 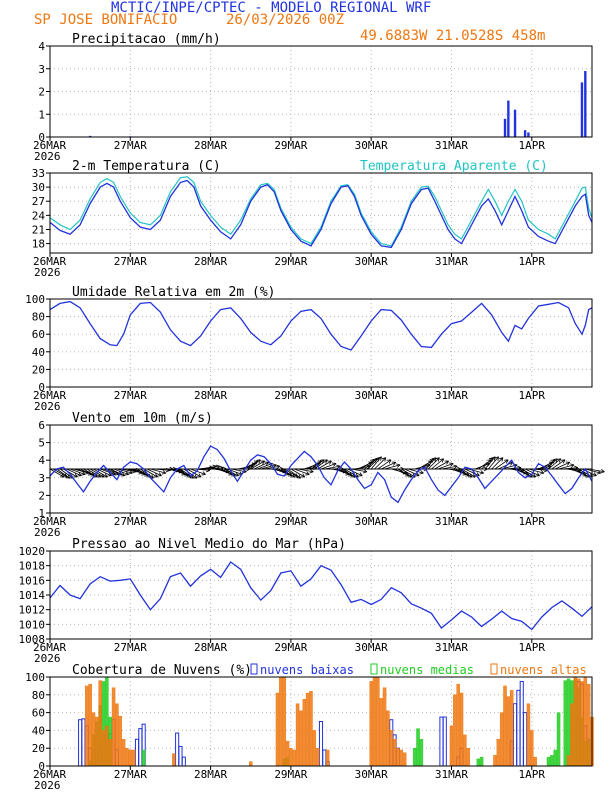 What do you see at coordinates (290, 261) in the screenshot?
I see `x-tick-label: 29MAR` at bounding box center [290, 261].